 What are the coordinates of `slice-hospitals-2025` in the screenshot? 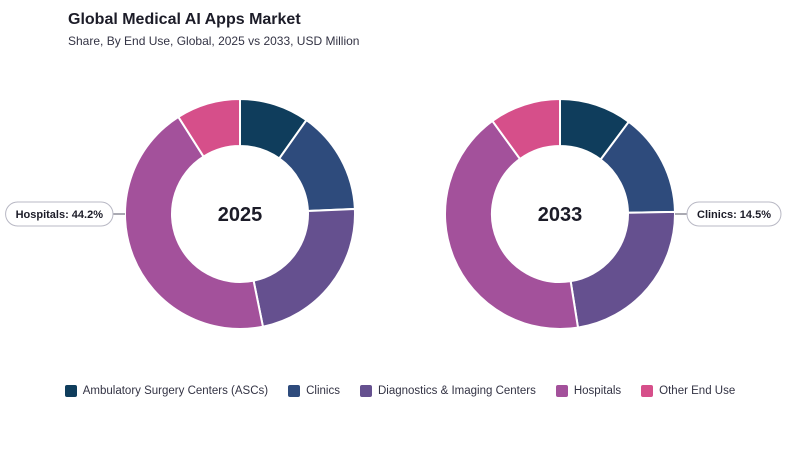 It's located at (194, 222).